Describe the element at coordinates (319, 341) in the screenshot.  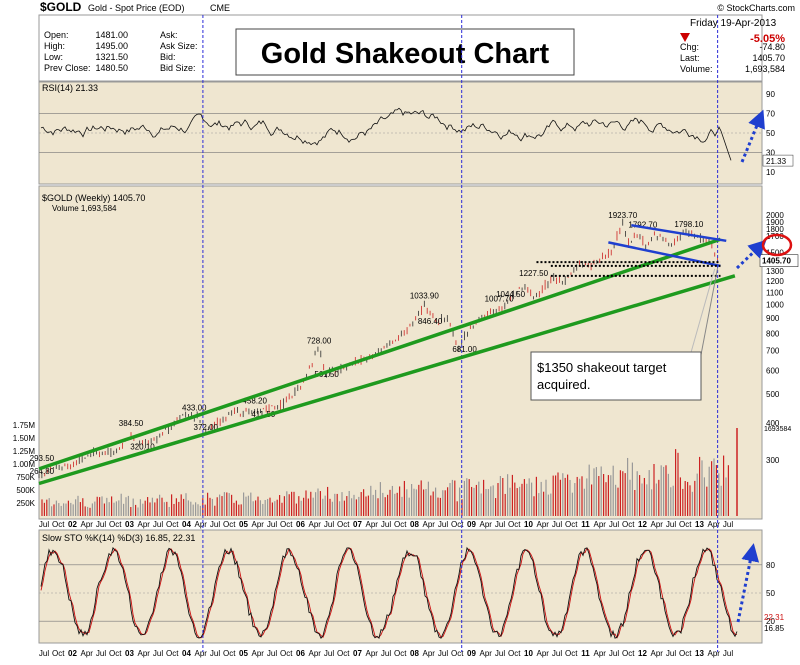
I see `price-label: 728.00` at that location.